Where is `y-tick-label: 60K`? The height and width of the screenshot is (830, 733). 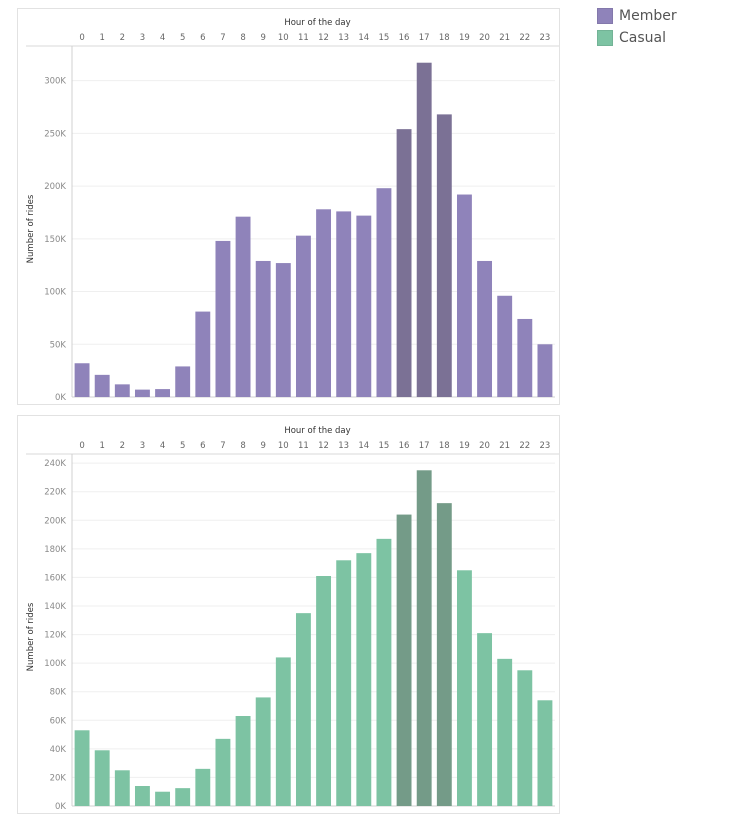 y-tick-label: 60K is located at coordinates (58, 721).